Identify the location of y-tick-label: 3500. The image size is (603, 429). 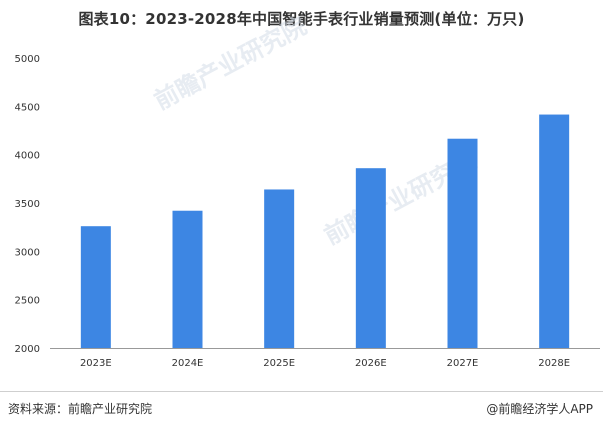
(27, 204).